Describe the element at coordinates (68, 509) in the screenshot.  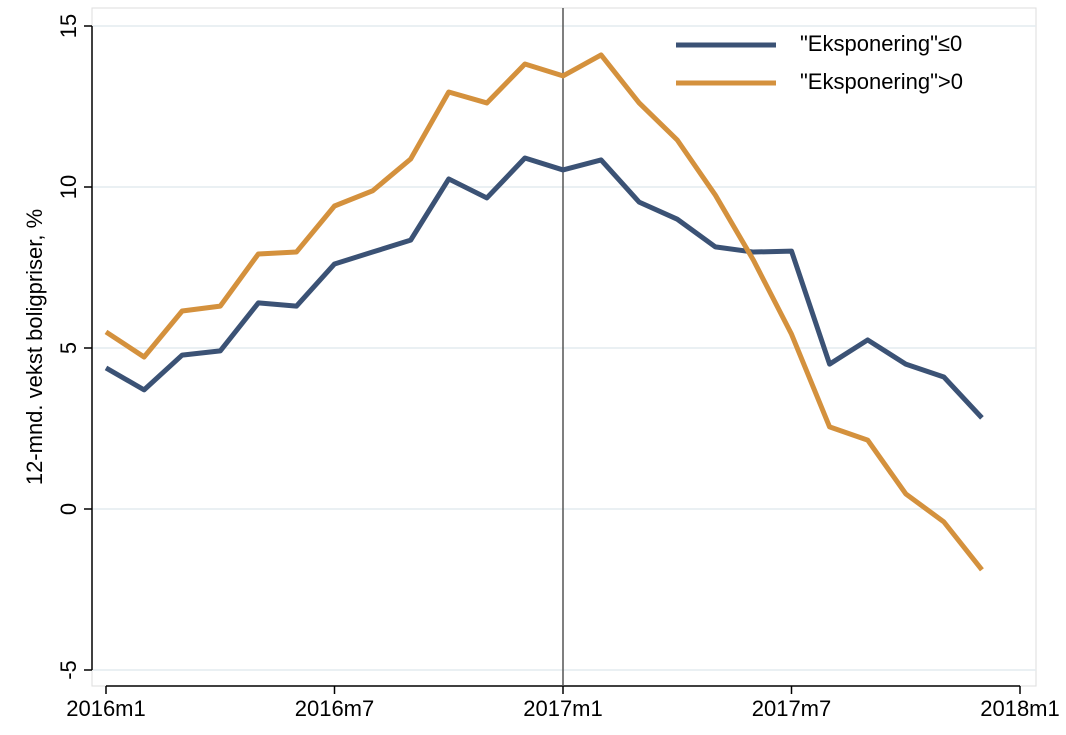
I see `y-tick-label: 0` at that location.